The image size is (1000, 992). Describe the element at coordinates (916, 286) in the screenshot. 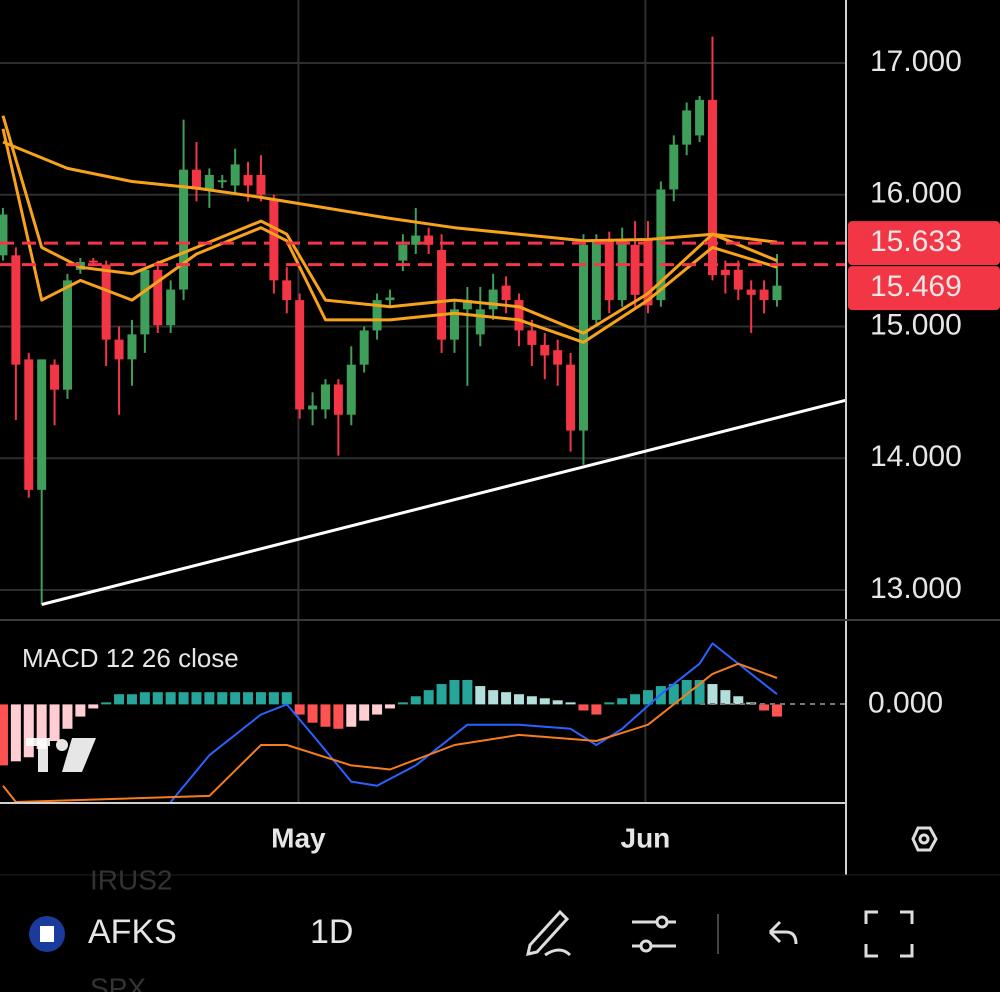

I see `price-tag-label: 15.469` at that location.